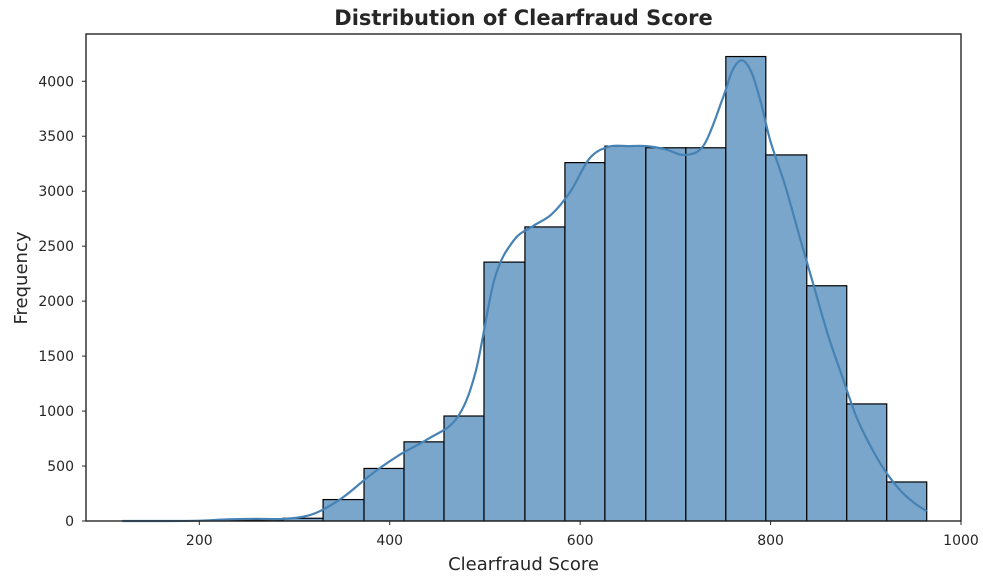  I want to click on y-tick-label: 500, so click(60, 467).